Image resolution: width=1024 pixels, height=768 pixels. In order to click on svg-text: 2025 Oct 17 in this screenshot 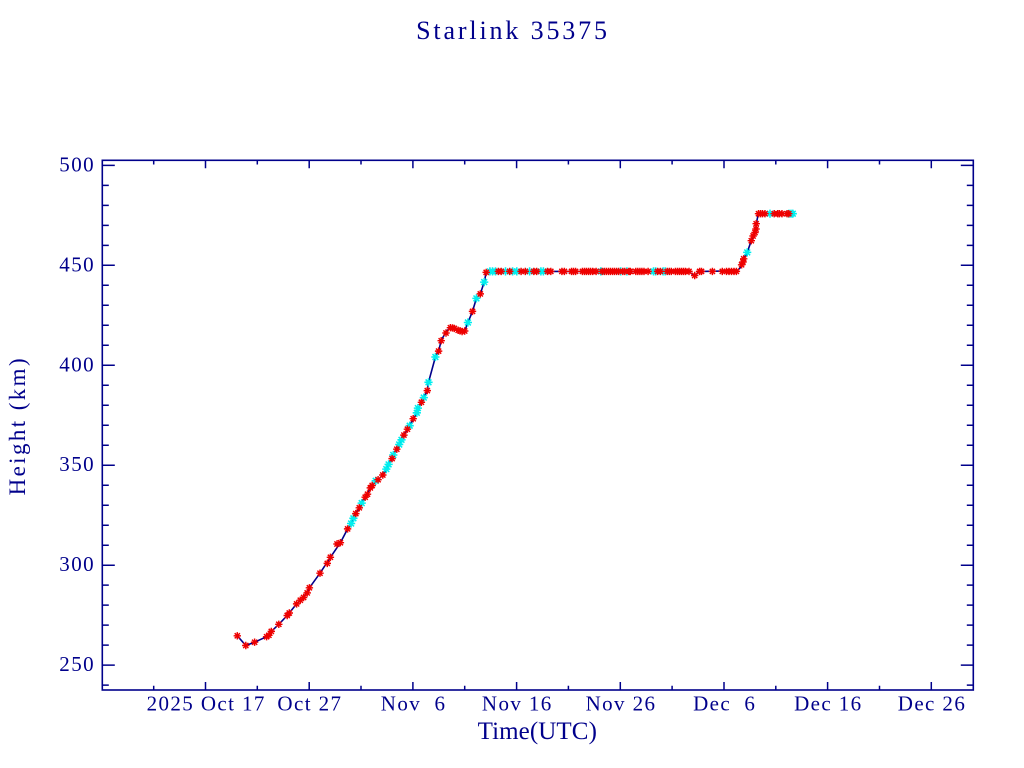, I will do `click(206, 704)`.